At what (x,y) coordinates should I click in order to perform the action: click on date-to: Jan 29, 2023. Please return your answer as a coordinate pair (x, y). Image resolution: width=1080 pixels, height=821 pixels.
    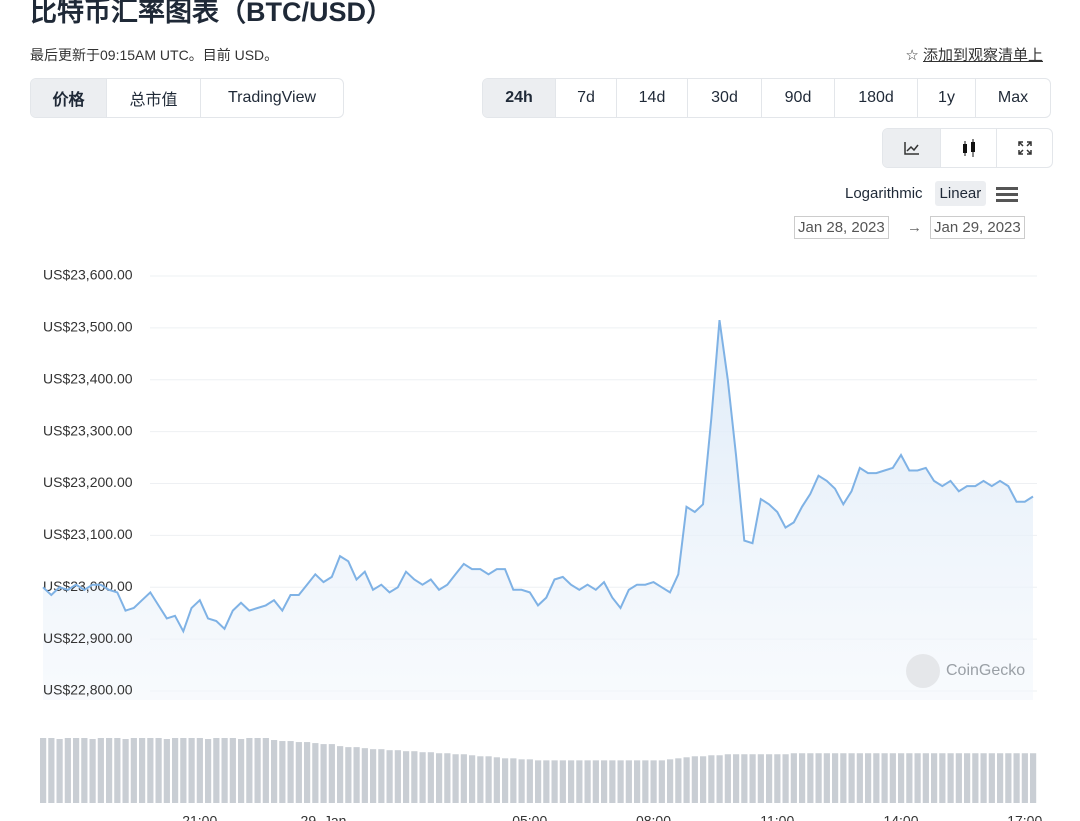
    Looking at the image, I should click on (977, 227).